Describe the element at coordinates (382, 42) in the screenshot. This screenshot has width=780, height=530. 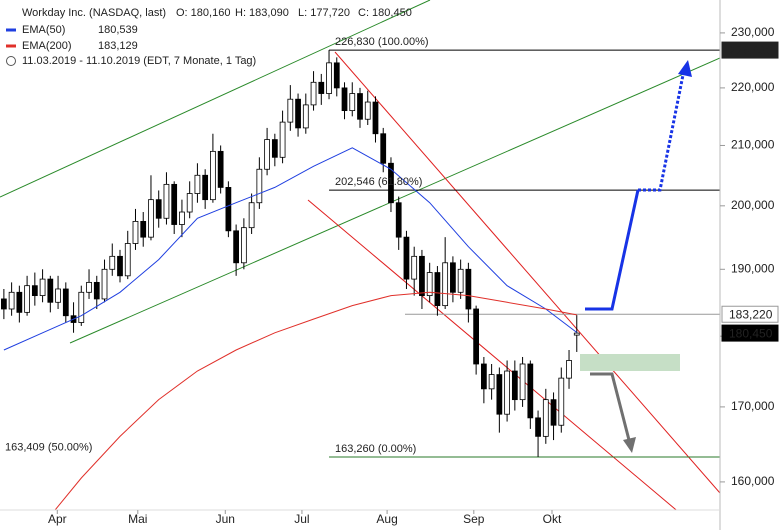
I see `level-label: 226,830 (100.00%)` at that location.